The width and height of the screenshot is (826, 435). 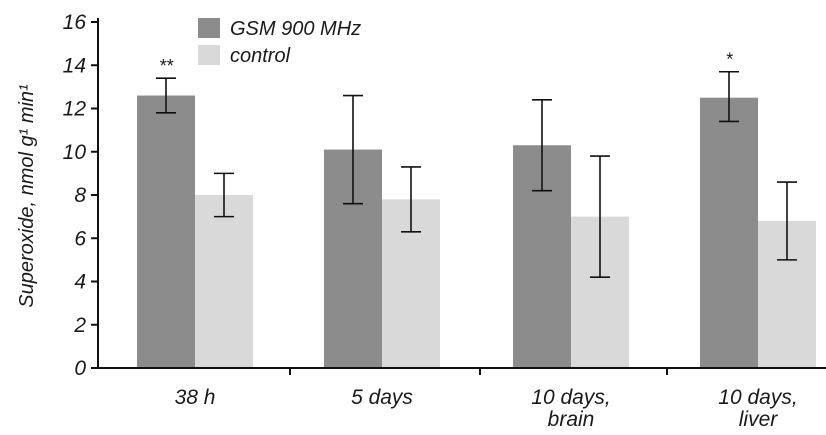 What do you see at coordinates (27, 196) in the screenshot?
I see `y-axis-label: Superoxide, nmol g¹ min¹` at bounding box center [27, 196].